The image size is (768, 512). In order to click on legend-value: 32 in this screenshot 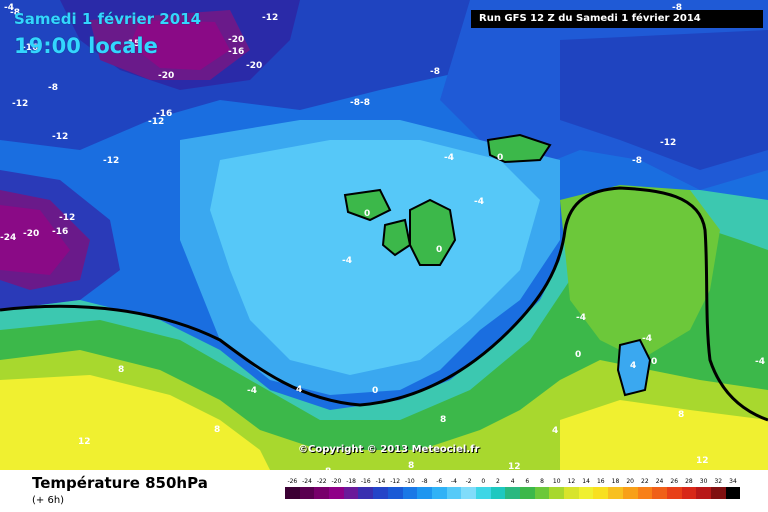, I will do `click(718, 481)`.